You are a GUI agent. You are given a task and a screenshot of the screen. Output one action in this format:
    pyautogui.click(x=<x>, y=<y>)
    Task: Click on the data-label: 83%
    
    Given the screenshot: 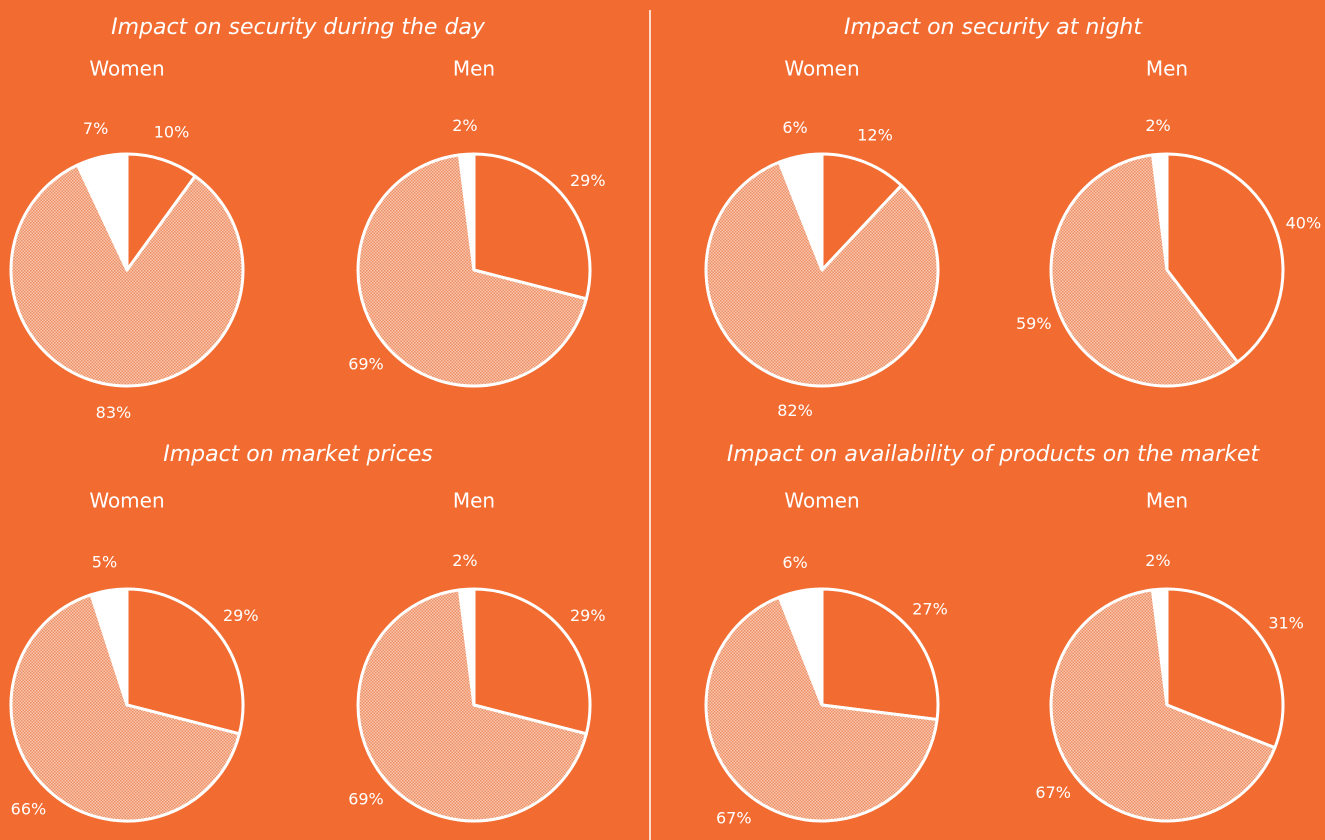 What is the action you would take?
    pyautogui.click(x=114, y=412)
    